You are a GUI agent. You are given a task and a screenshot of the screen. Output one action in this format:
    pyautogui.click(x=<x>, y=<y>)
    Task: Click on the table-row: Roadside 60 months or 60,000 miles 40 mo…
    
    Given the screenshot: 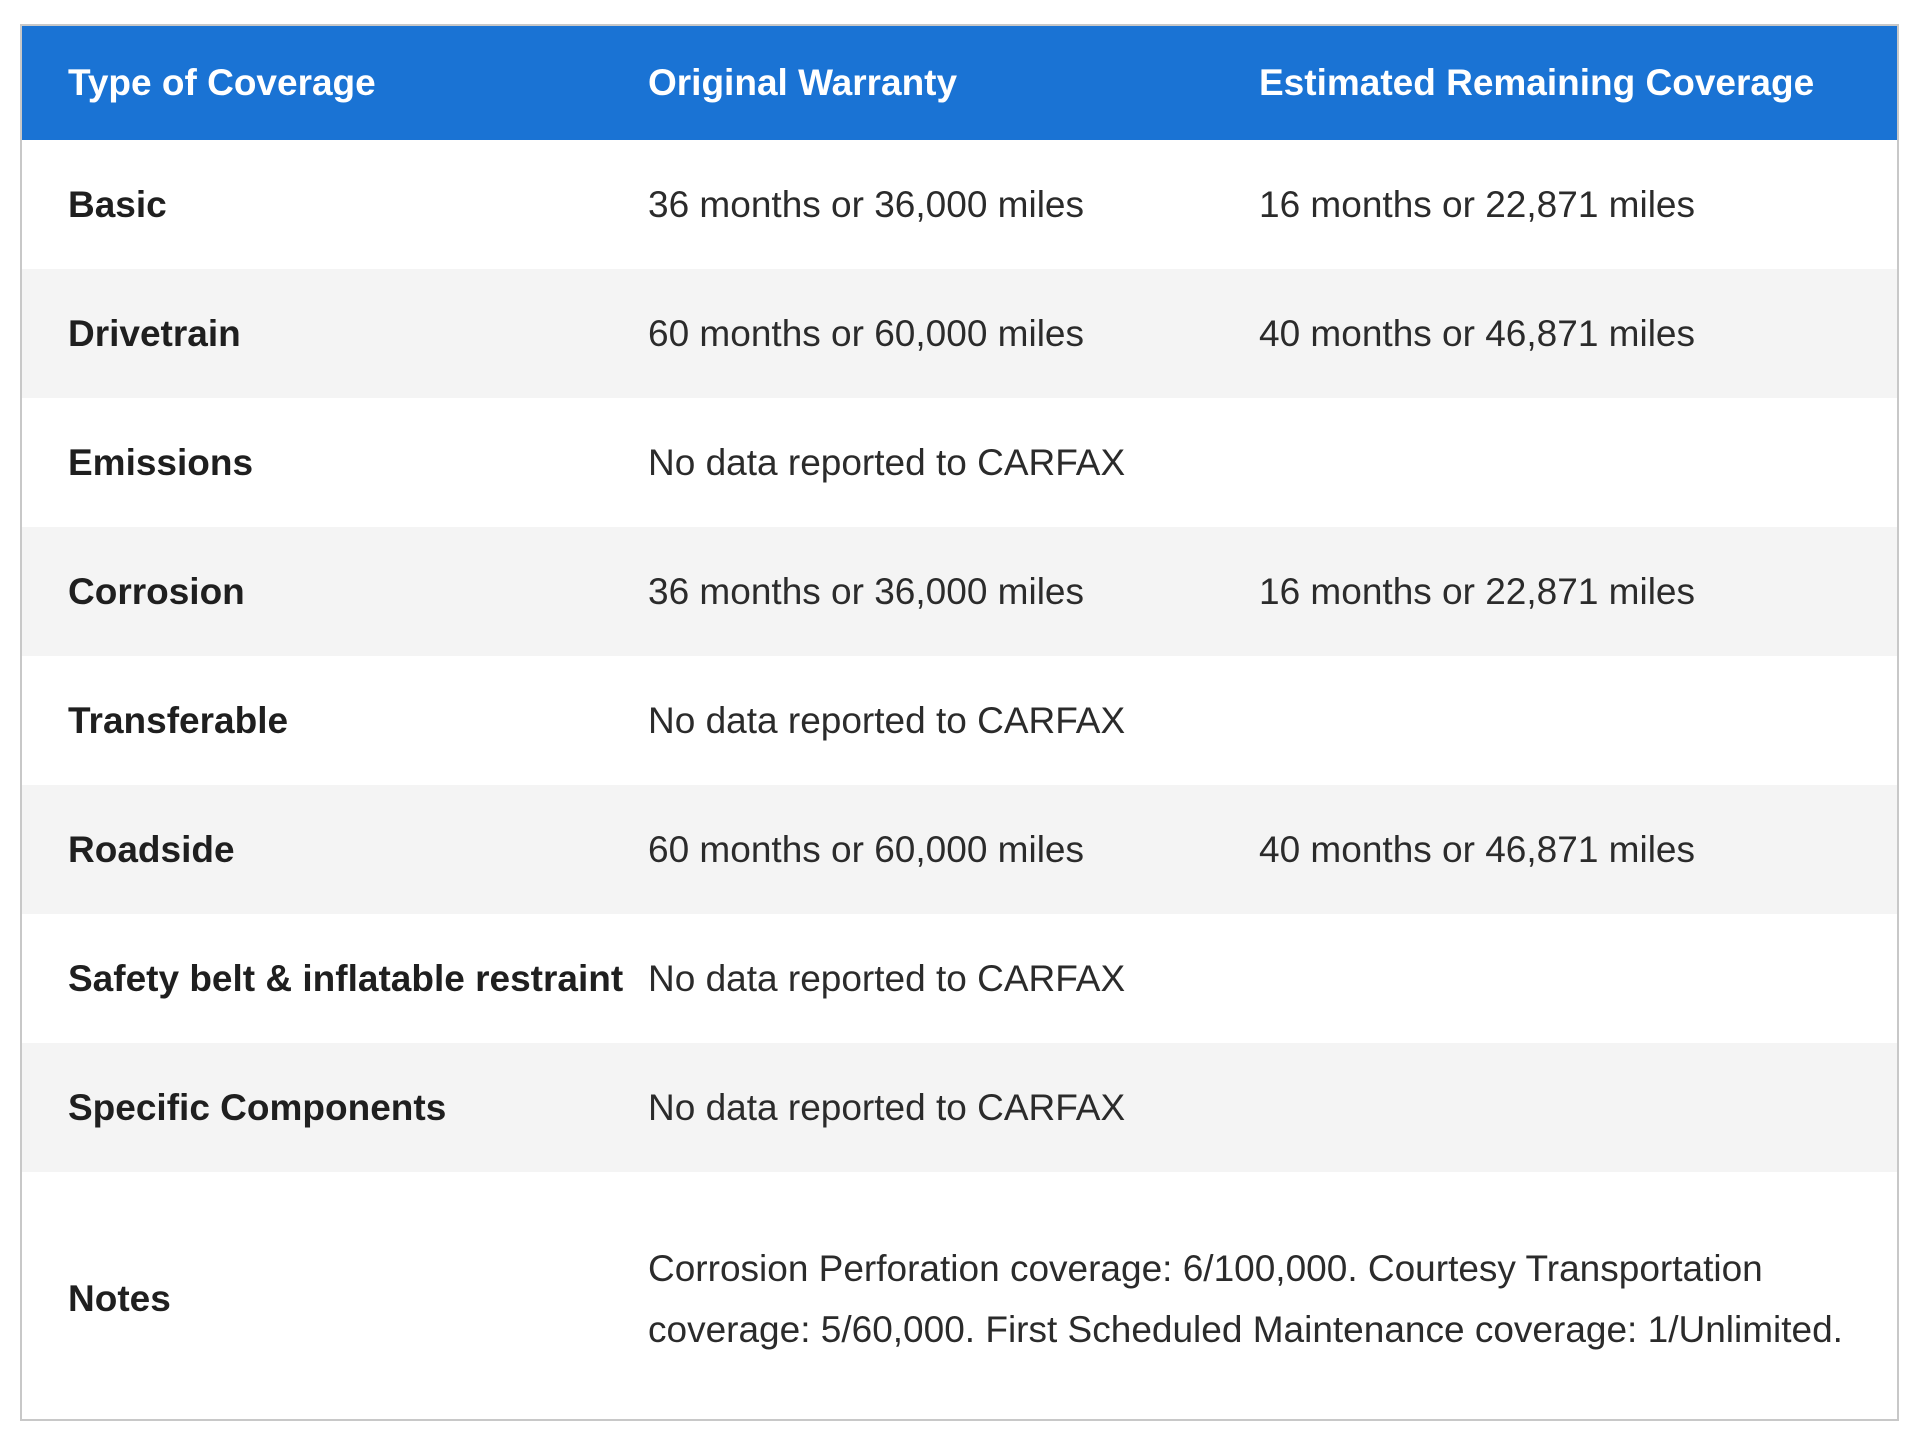 What is the action you would take?
    pyautogui.click(x=959, y=849)
    